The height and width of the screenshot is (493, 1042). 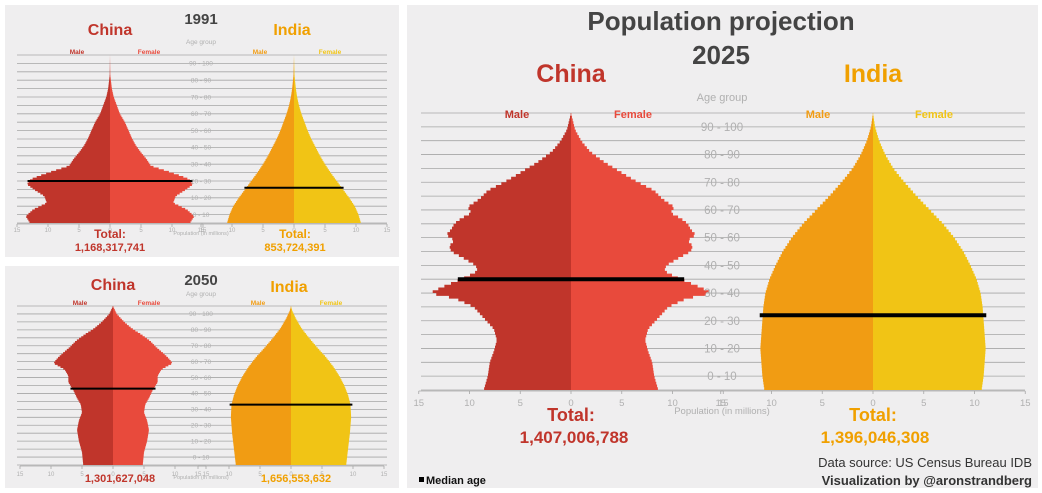 What do you see at coordinates (295, 234) in the screenshot?
I see `total-label-india: Total:` at bounding box center [295, 234].